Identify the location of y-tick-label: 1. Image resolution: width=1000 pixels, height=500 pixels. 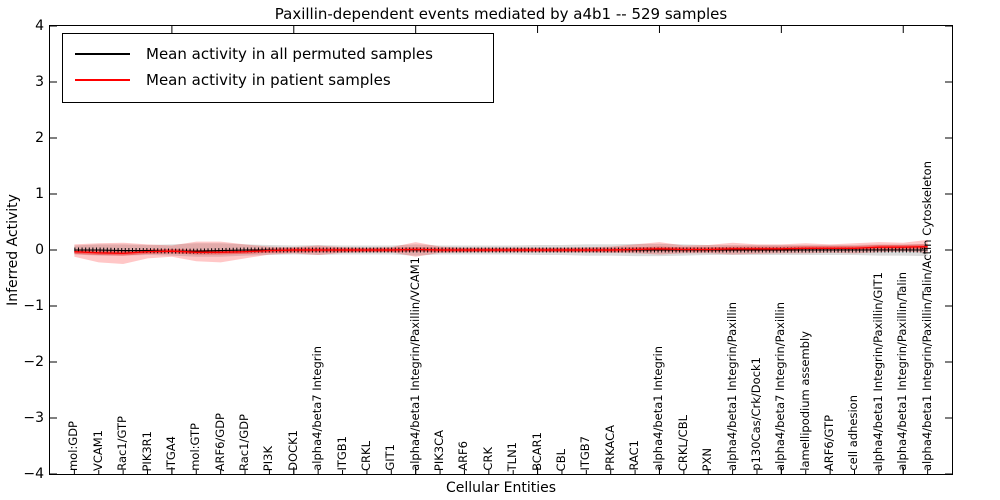
(39, 194).